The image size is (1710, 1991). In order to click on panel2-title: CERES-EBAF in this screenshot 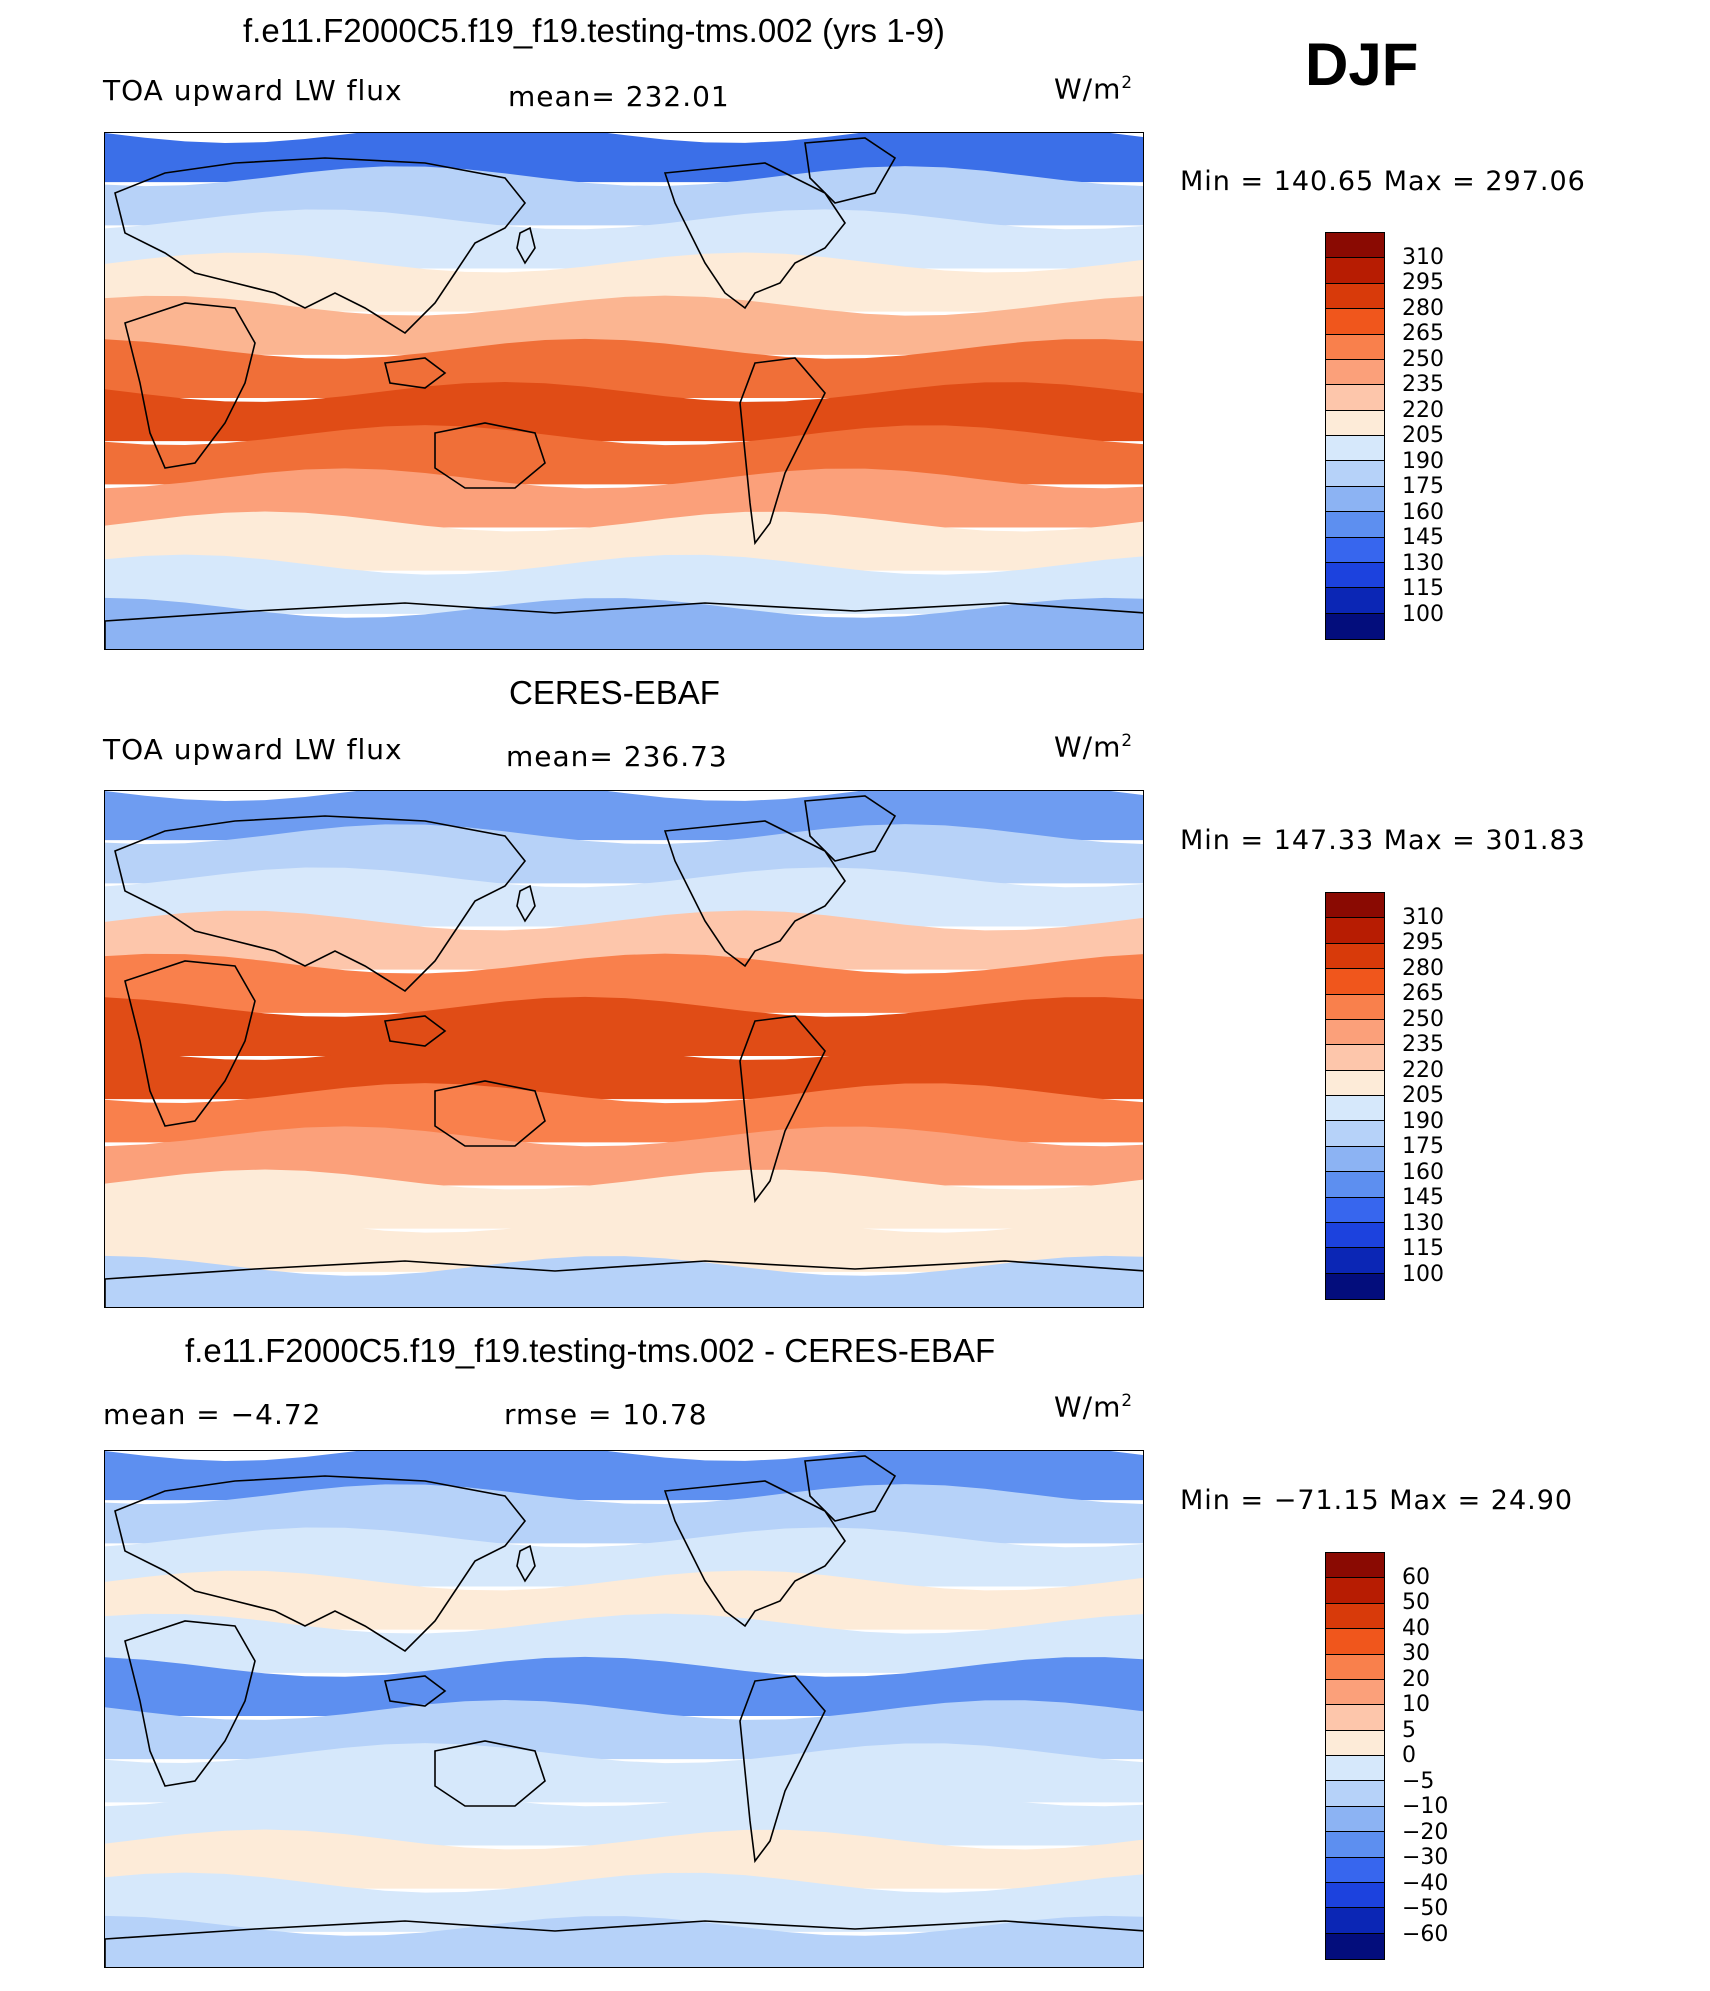, I will do `click(614, 692)`.